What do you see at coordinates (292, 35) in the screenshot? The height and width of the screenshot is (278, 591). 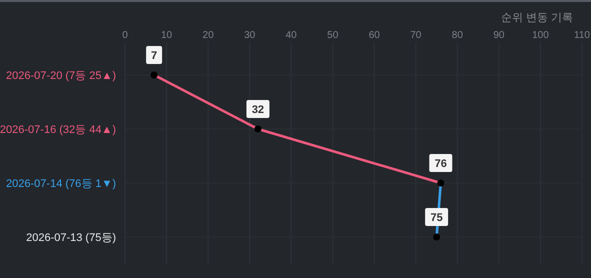 I see `x-tick-label: 40` at bounding box center [292, 35].